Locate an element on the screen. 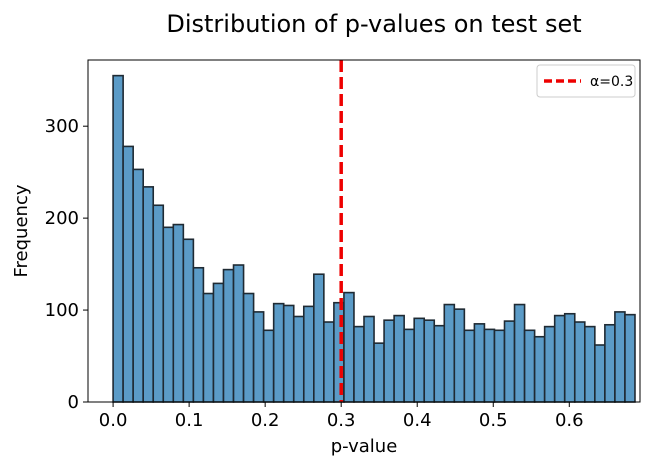  x-tick-label: 0.4 is located at coordinates (417, 420).